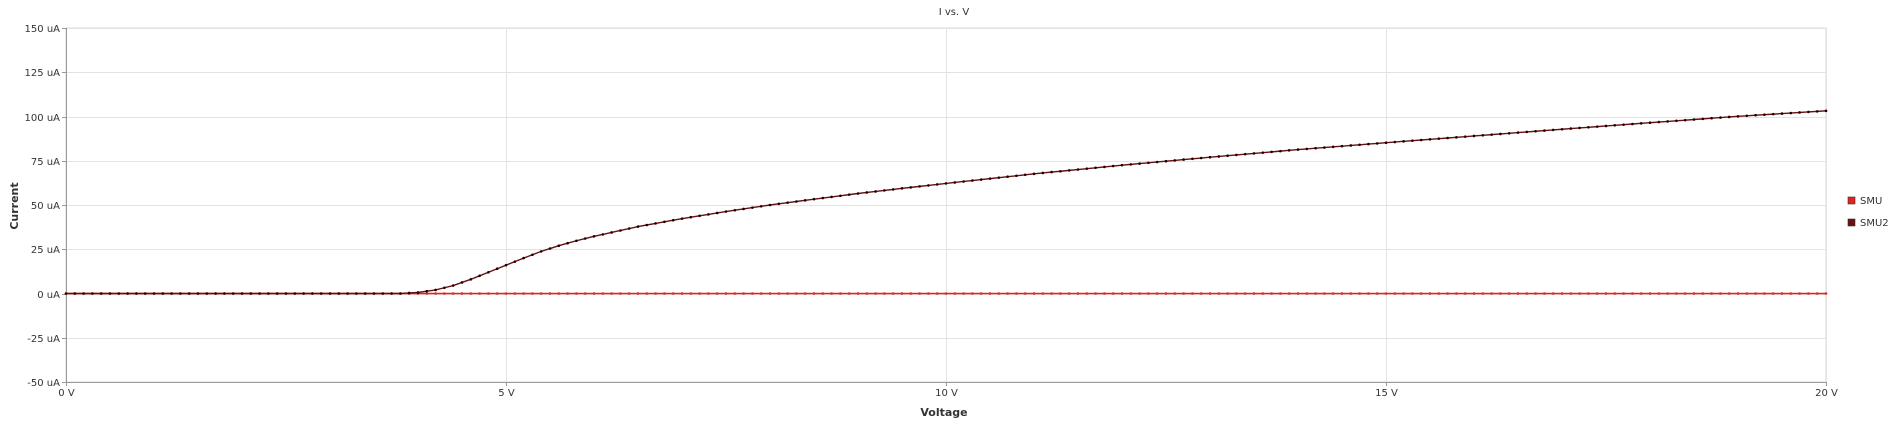 The height and width of the screenshot is (424, 1902). What do you see at coordinates (946, 393) in the screenshot?
I see `x-tick-label: 10 V` at bounding box center [946, 393].